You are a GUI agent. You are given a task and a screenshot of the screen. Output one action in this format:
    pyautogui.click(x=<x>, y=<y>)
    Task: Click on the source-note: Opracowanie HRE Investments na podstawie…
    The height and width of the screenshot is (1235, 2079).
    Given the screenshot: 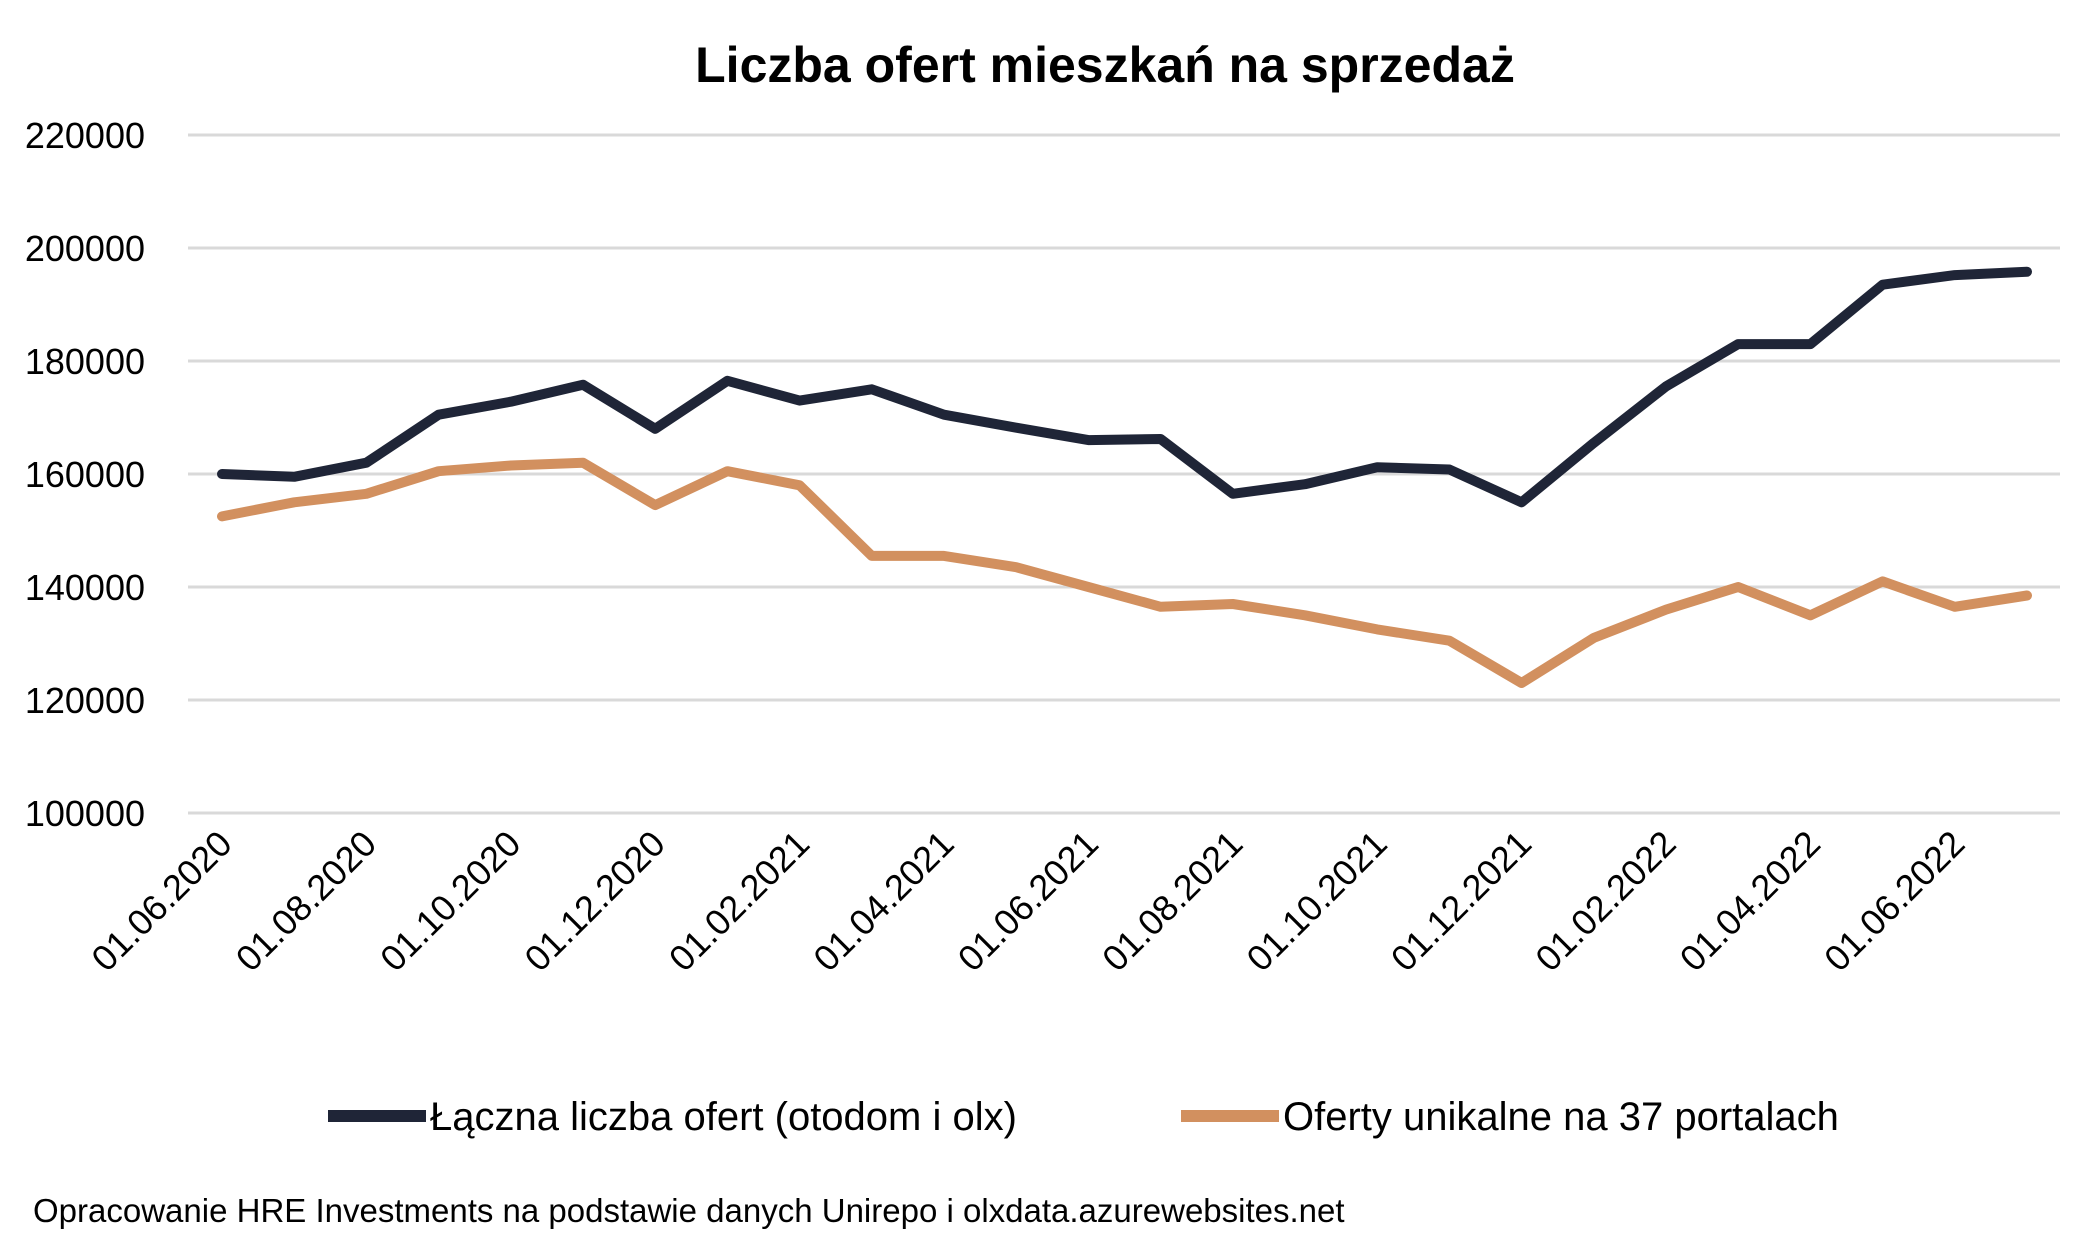 What is the action you would take?
    pyautogui.click(x=689, y=1210)
    